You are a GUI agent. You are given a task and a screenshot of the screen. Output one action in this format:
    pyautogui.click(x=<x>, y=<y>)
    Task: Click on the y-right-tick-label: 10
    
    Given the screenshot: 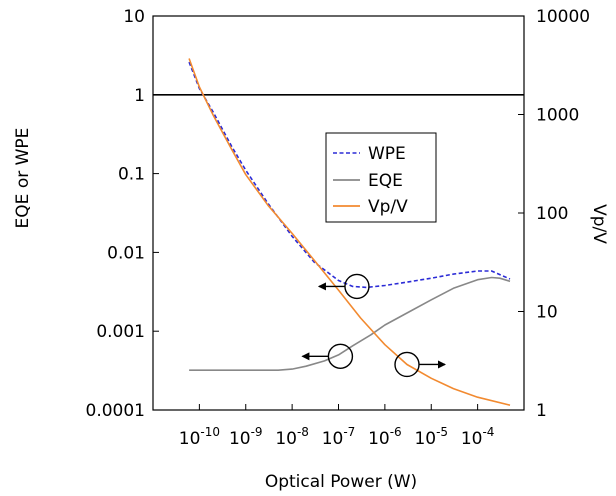 What is the action you would take?
    pyautogui.click(x=547, y=313)
    